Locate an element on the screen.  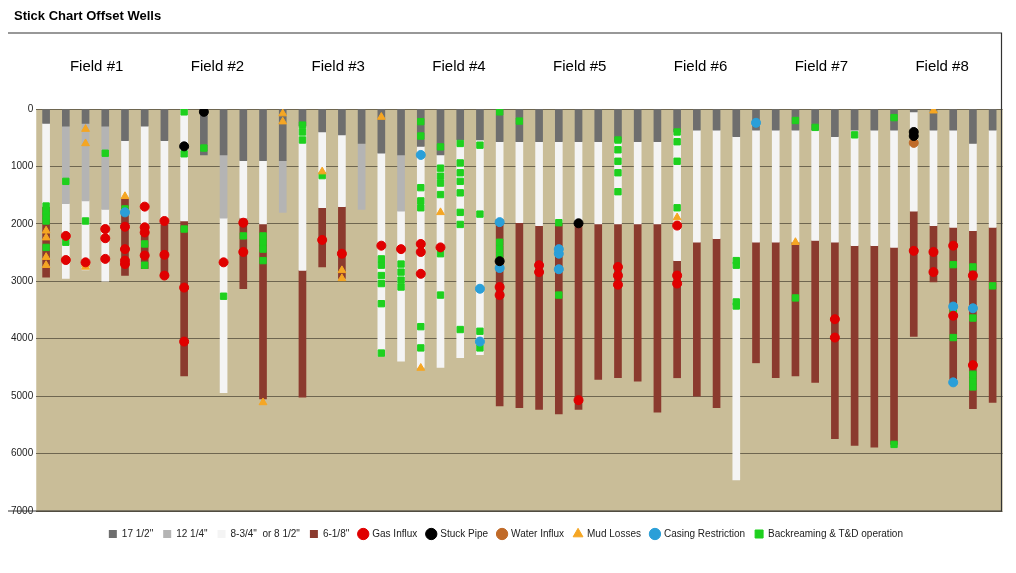
legend-label: Casing Restriction is located at coordinates (704, 533).